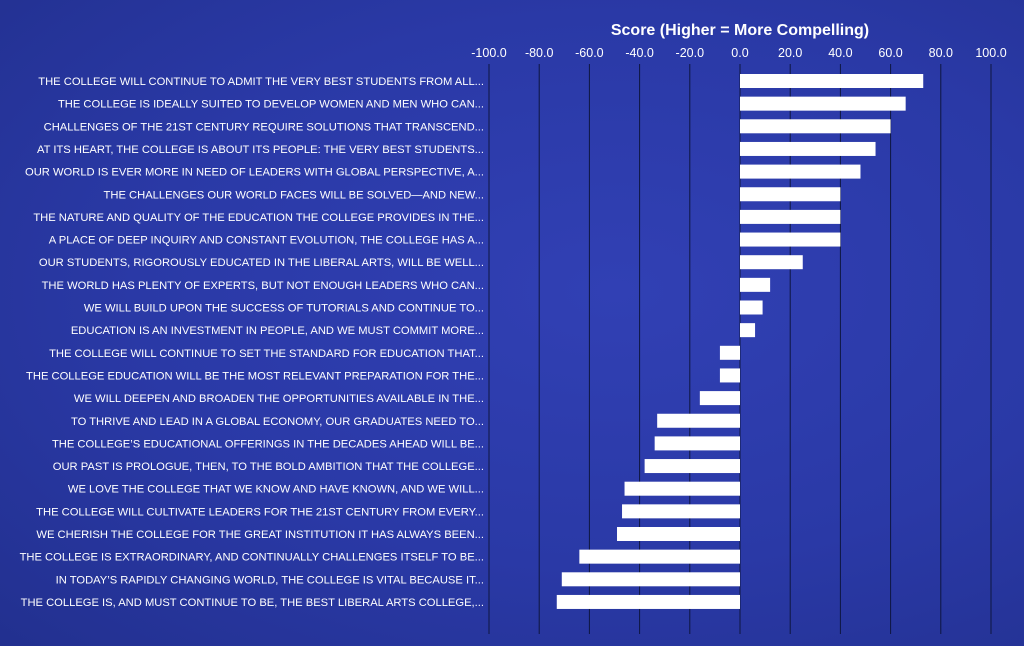  I want to click on x-tick-label: -40.0, so click(639, 53).